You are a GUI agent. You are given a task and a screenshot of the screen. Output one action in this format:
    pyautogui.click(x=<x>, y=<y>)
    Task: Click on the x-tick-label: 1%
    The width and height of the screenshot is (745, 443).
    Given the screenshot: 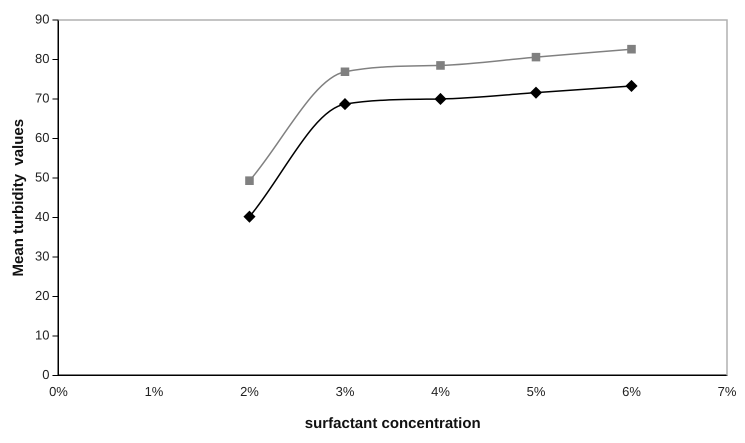 What is the action you would take?
    pyautogui.click(x=154, y=391)
    